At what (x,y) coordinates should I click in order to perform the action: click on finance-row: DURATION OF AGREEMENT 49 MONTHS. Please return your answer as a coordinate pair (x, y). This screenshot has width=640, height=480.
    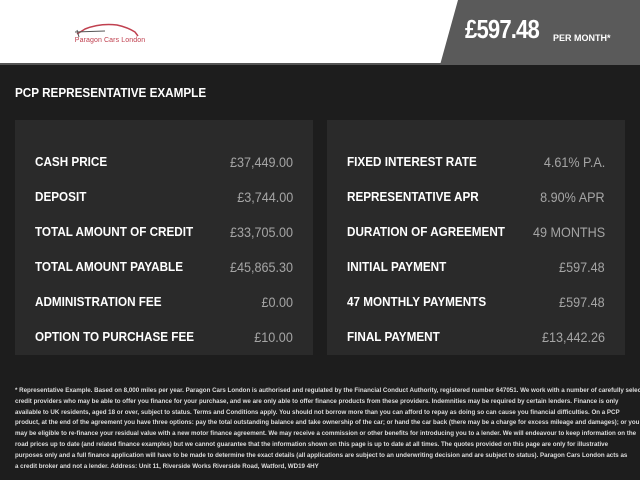
    Looking at the image, I should click on (476, 231).